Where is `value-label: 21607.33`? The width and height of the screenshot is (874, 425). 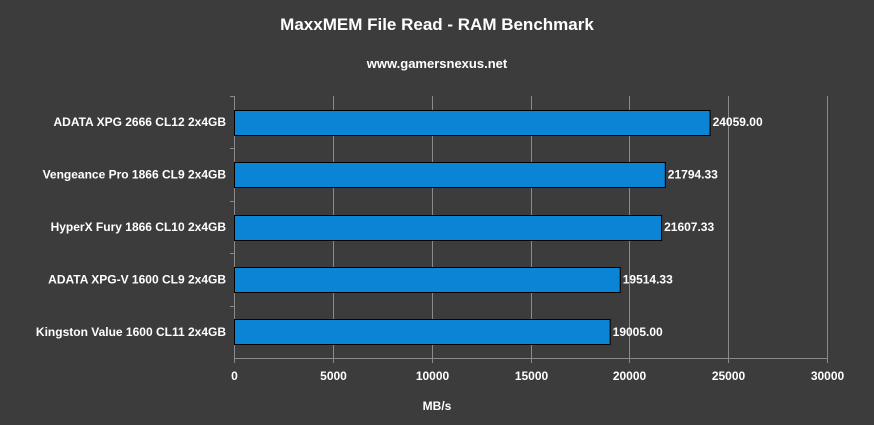
value-label: 21607.33 is located at coordinates (689, 227).